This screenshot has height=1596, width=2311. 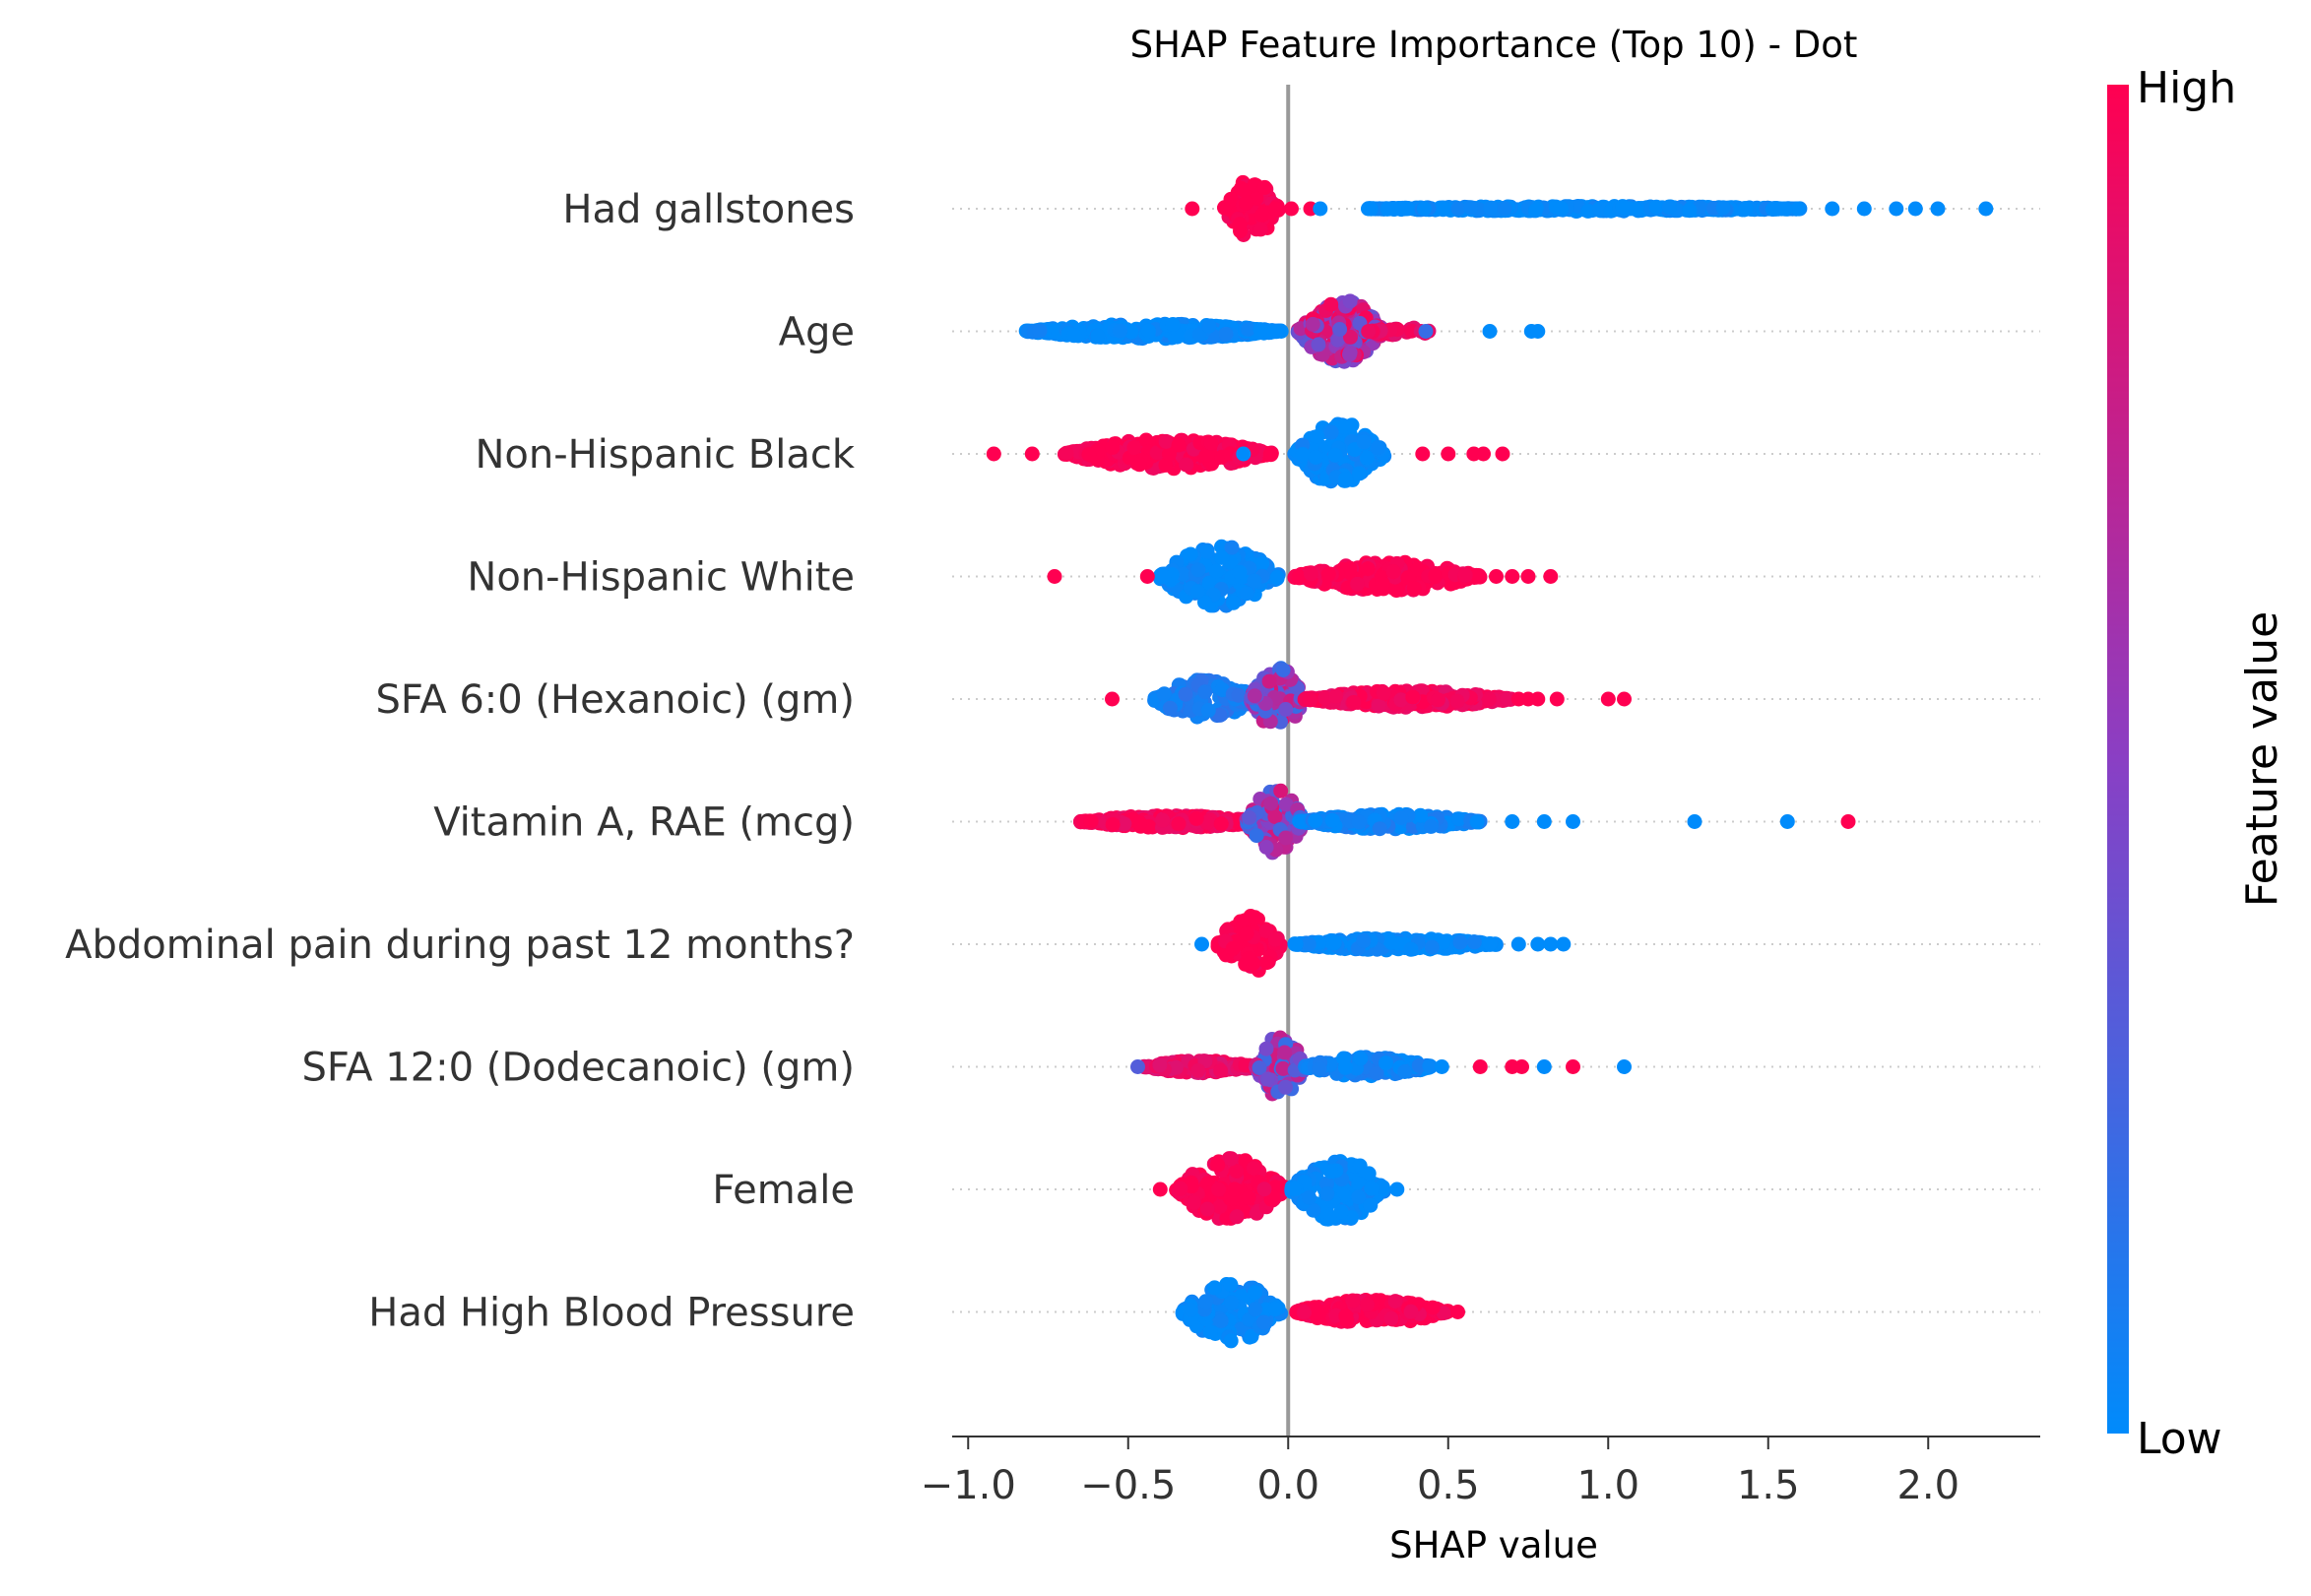 I want to click on feature-label: Vitamin A, RAE (mcg), so click(x=644, y=823).